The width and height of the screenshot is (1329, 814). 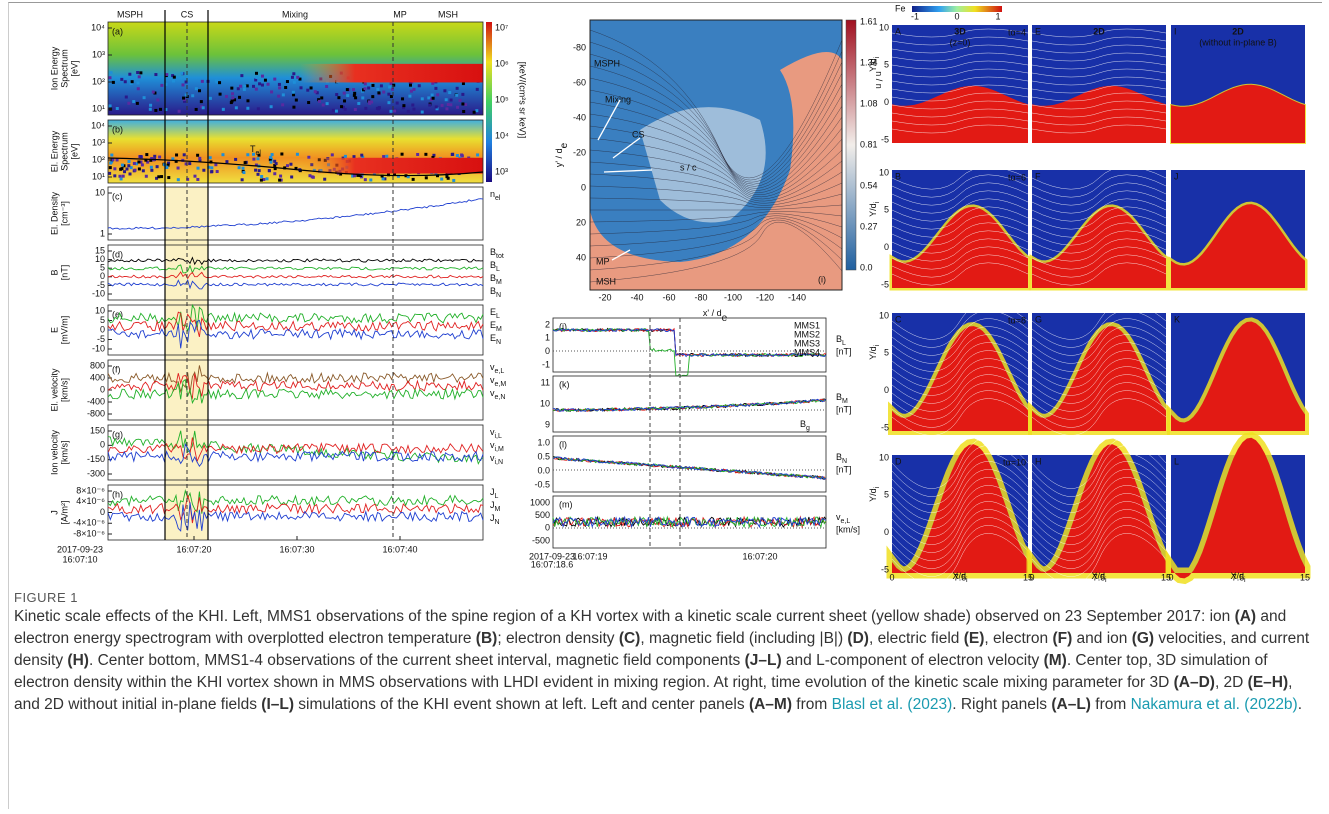 I want to click on panel-label: (j), so click(x=563, y=326).